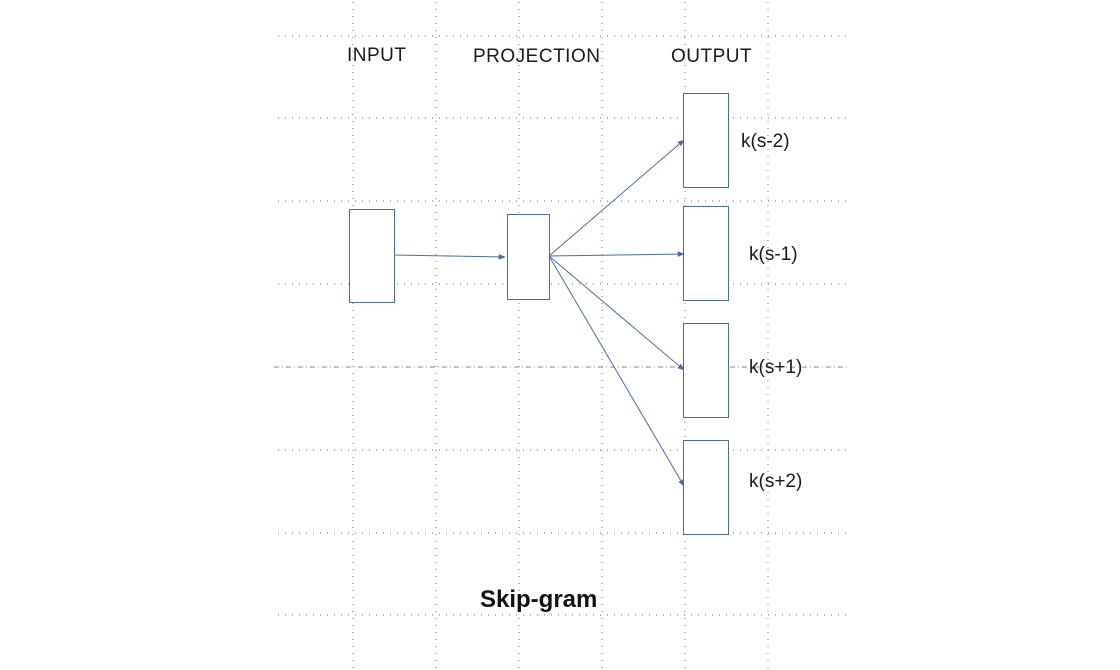  What do you see at coordinates (539, 313) in the screenshot?
I see `edges` at bounding box center [539, 313].